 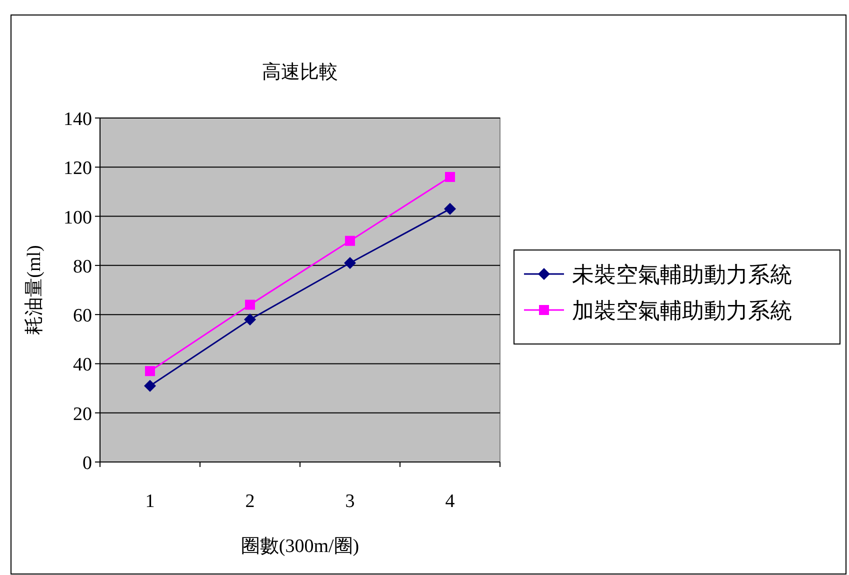 I want to click on x-axis-title: 圈數(300m/圈), so click(x=300, y=546).